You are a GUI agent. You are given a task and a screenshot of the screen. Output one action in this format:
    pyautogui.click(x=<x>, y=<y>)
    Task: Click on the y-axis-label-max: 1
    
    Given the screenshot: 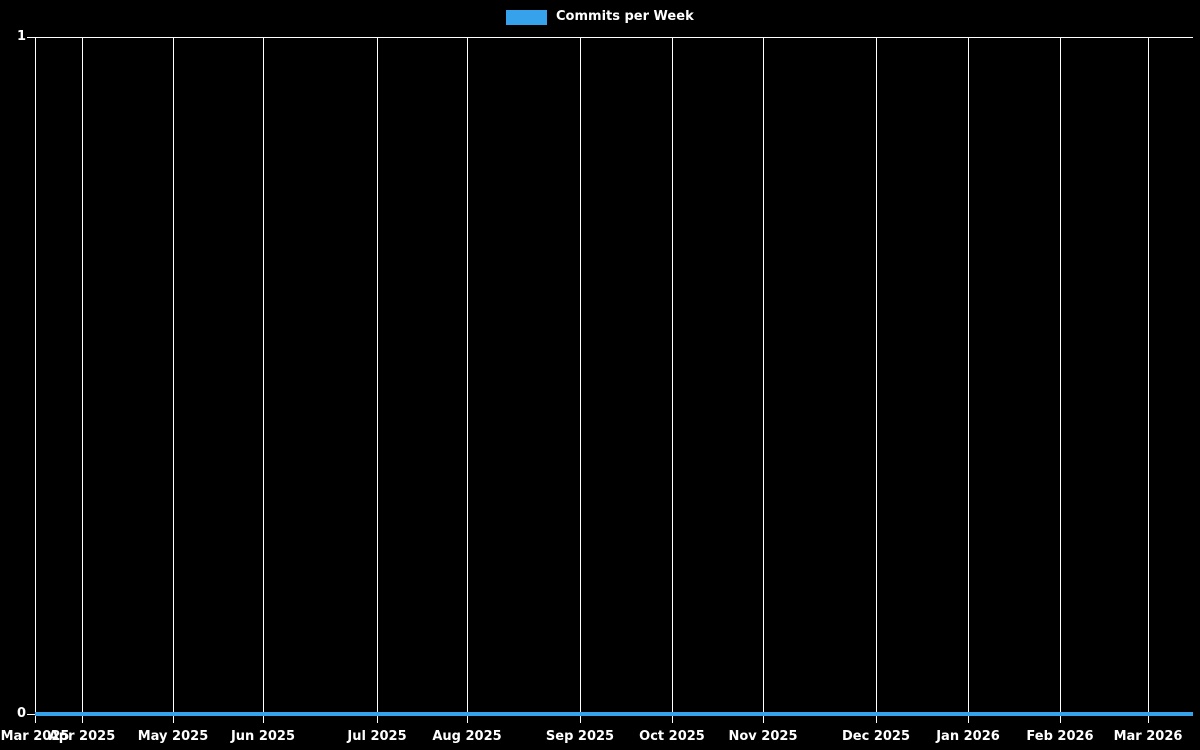 What is the action you would take?
    pyautogui.click(x=21, y=36)
    